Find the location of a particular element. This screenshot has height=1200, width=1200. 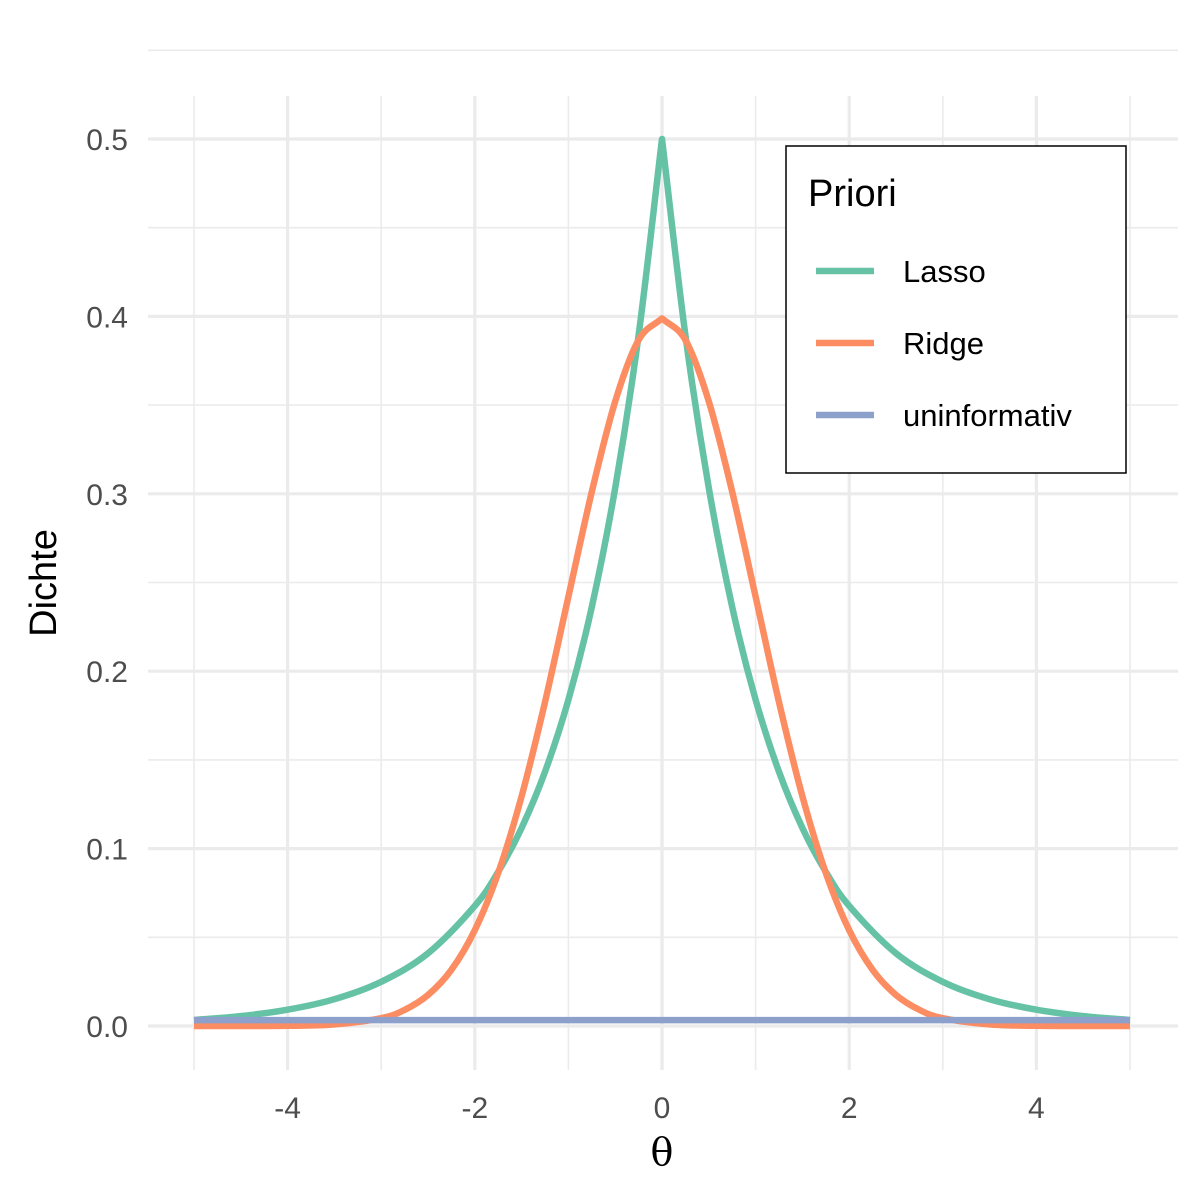

legend-items: Lasso Ridge uninformativ is located at coordinates (944, 343).